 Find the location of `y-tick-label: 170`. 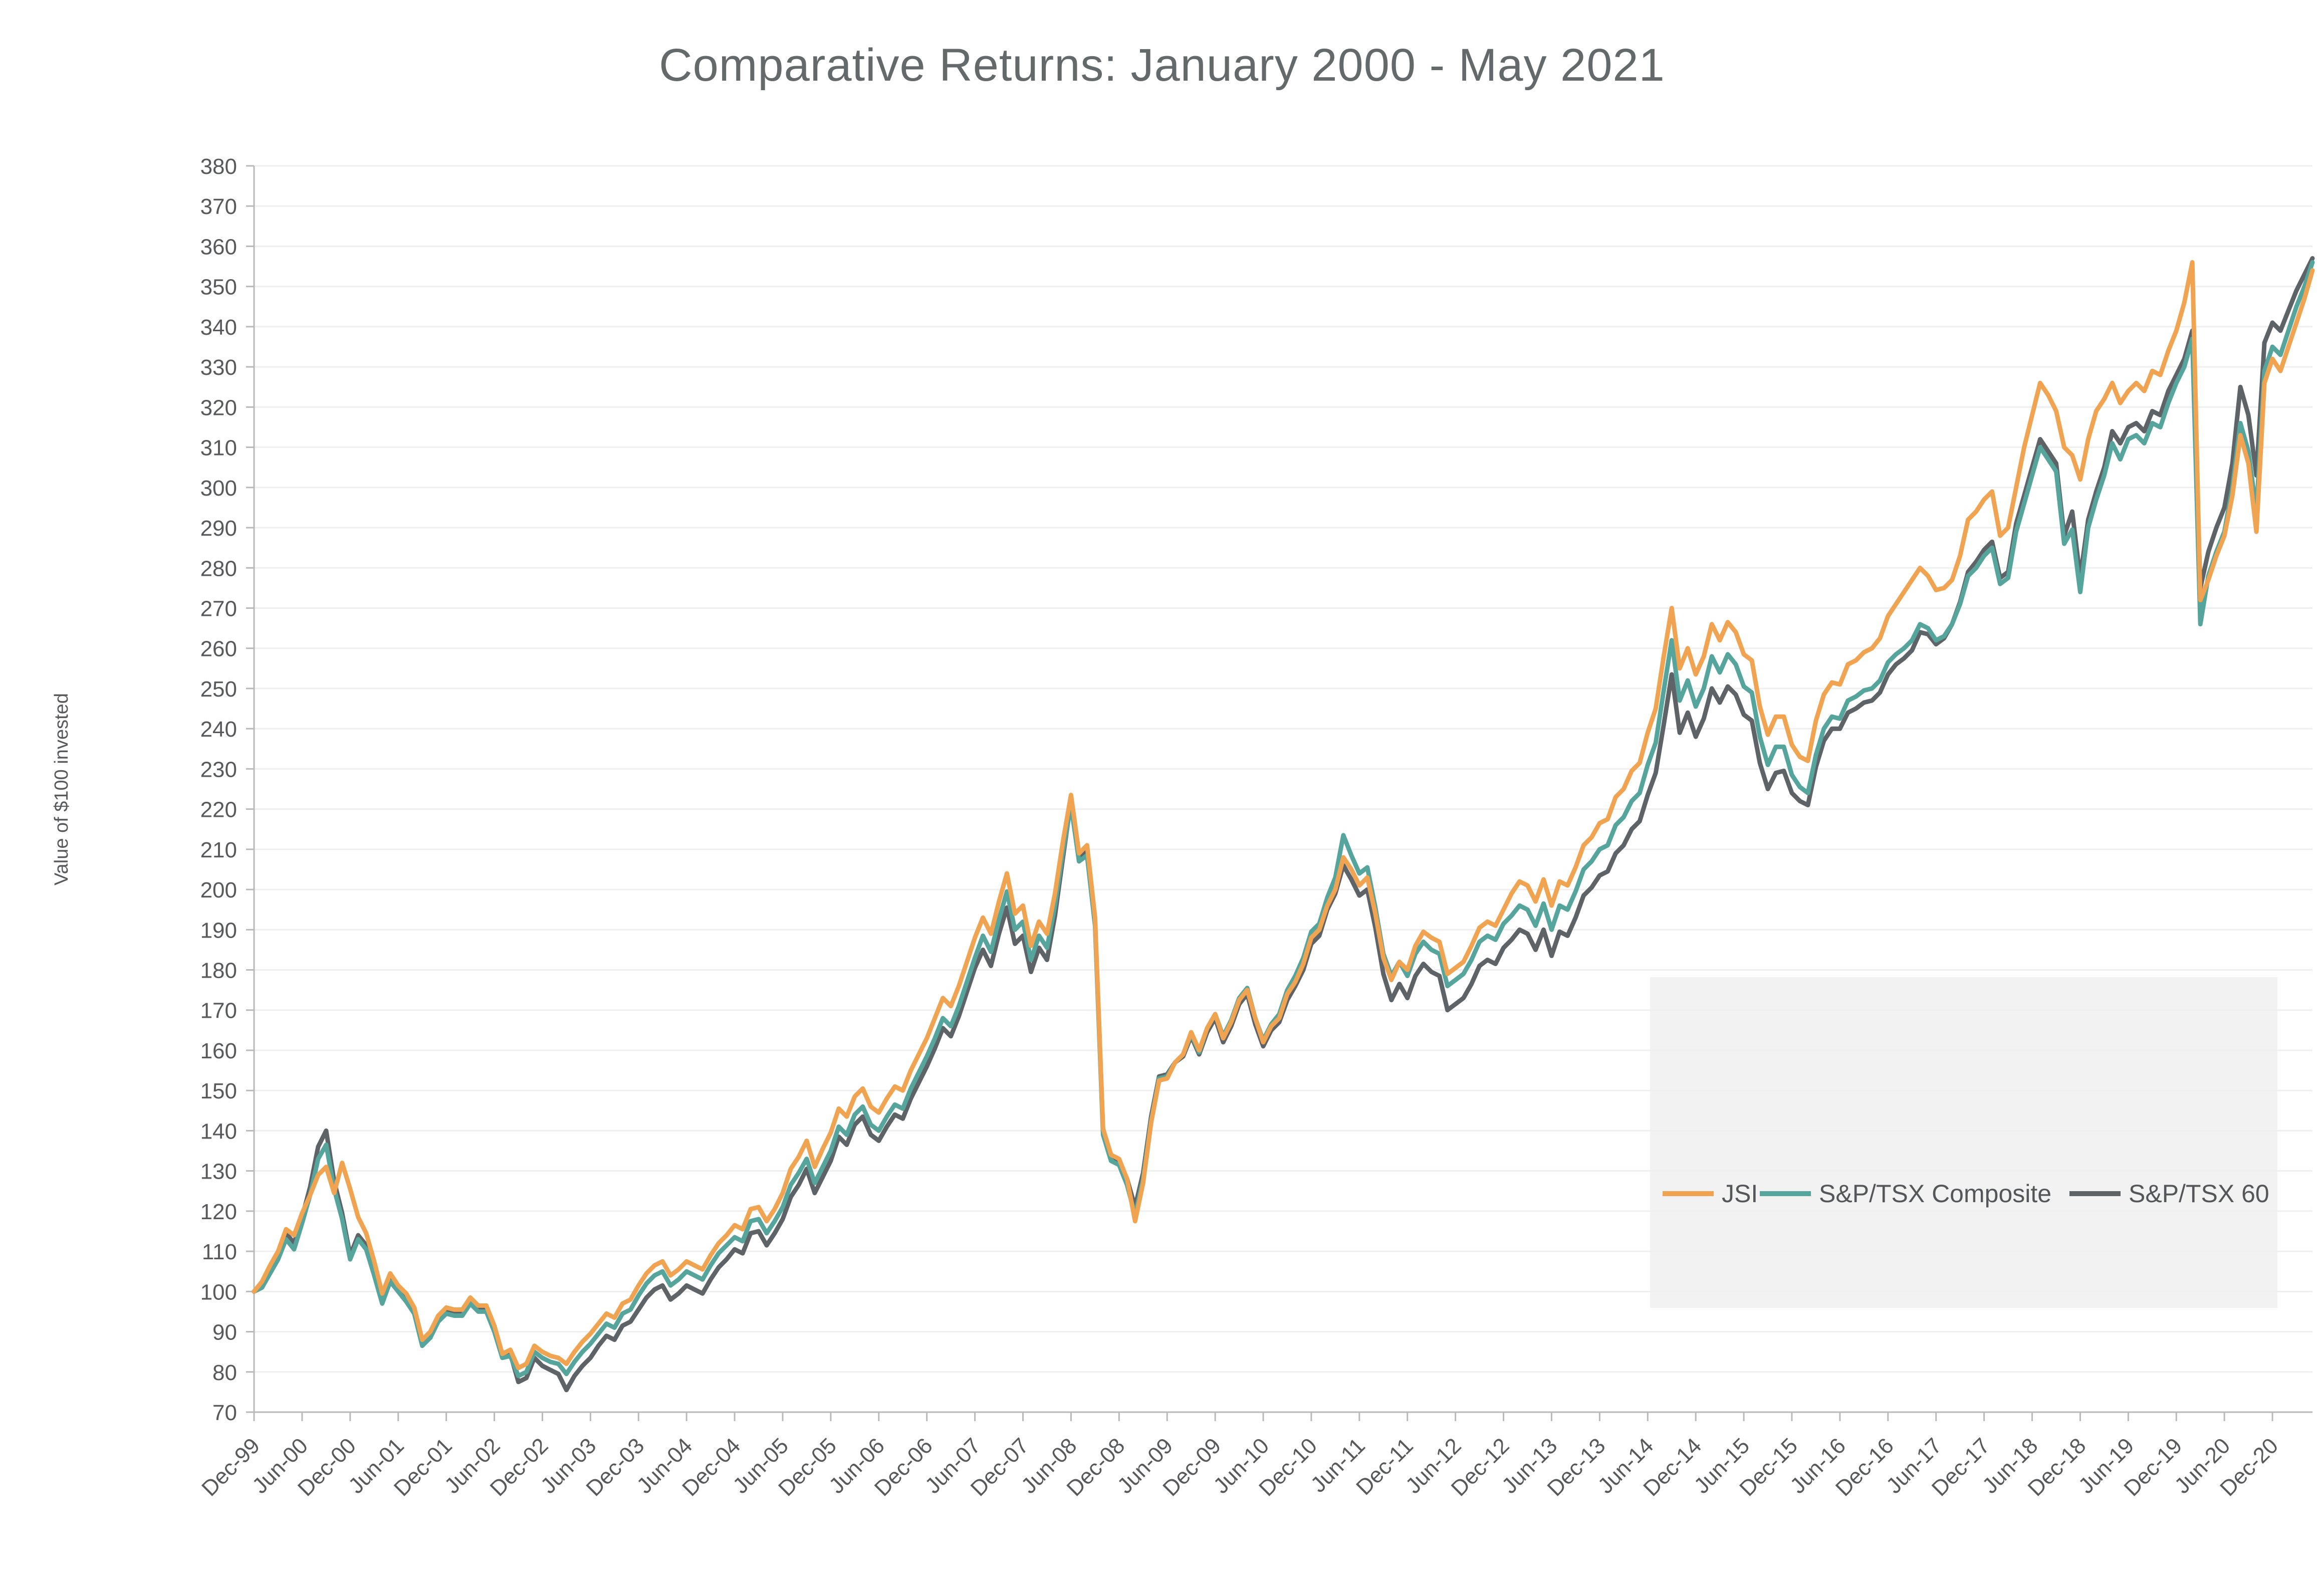

y-tick-label: 170 is located at coordinates (218, 1011).